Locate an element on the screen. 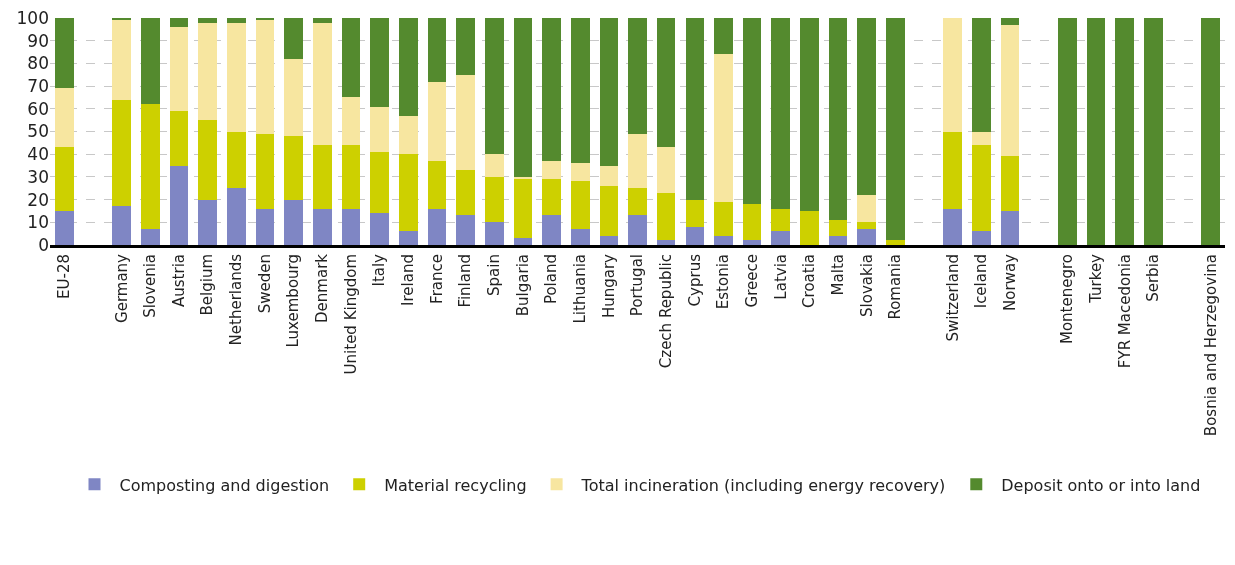 This screenshot has height=565, width=1235. x-tick-label: United Kingdom is located at coordinates (350, 314).